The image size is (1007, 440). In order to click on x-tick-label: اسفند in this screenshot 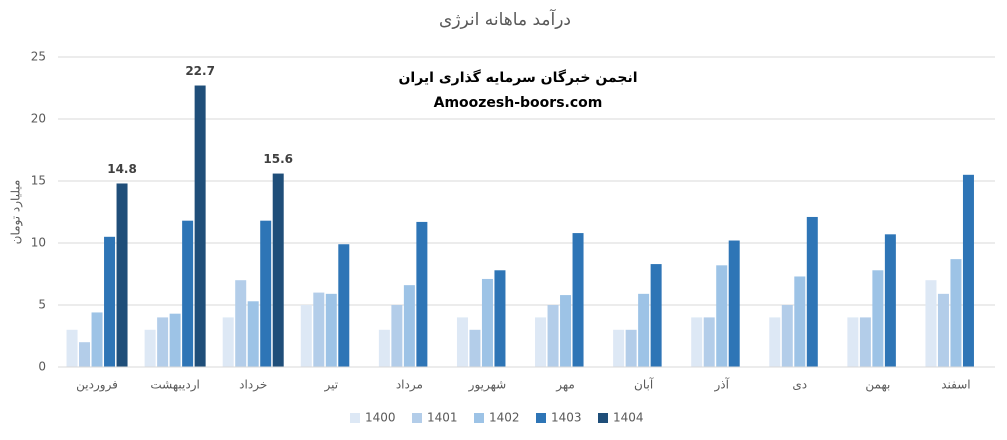, I will do `click(955, 385)`.